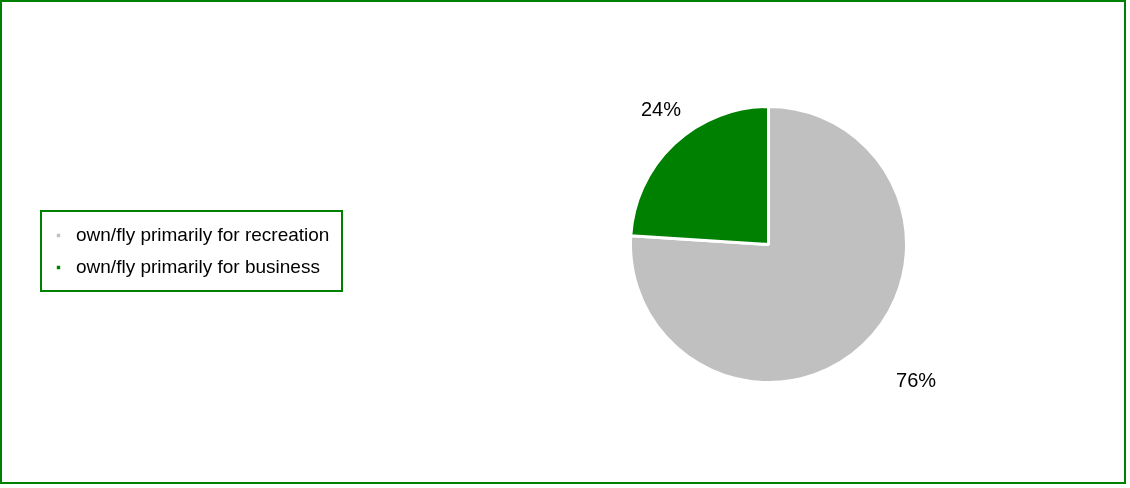 The width and height of the screenshot is (1130, 488). I want to click on data-label: 24%, so click(661, 108).